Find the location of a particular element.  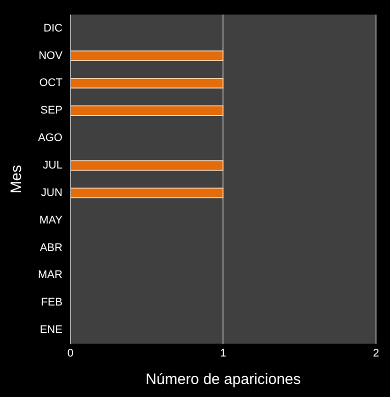

y-tick-label: FEB is located at coordinates (51, 302).